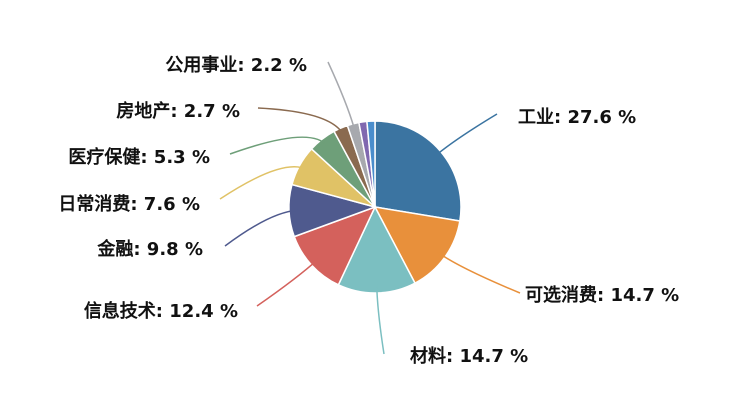 The height and width of the screenshot is (400, 740). Describe the element at coordinates (469, 356) in the screenshot. I see `data-label: 材料: 14.7 %` at that location.